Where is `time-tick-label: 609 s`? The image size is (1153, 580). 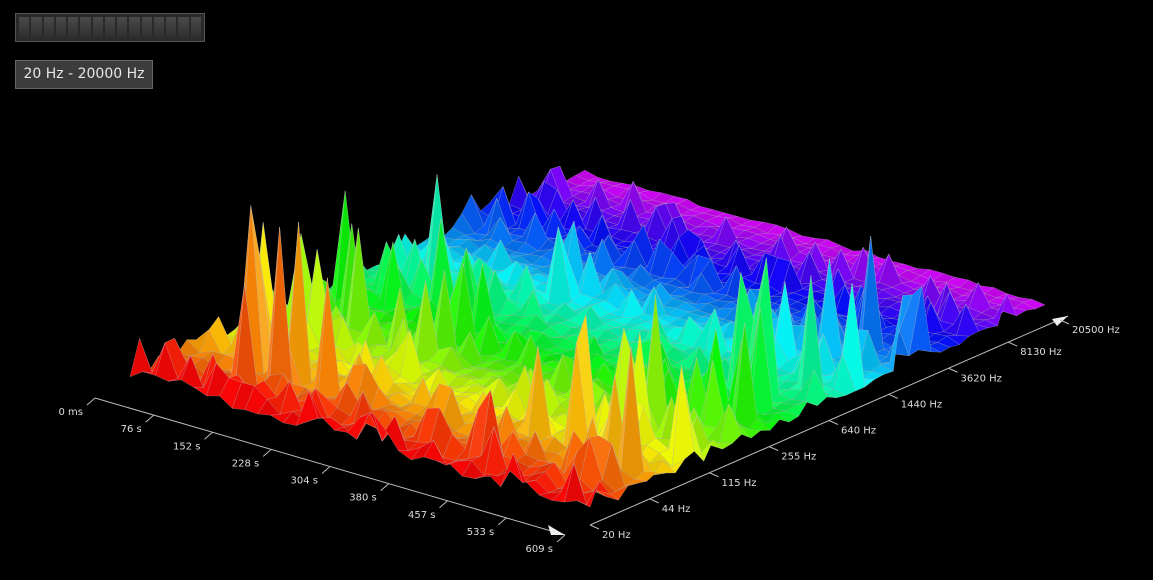
time-tick-label: 609 s is located at coordinates (539, 549).